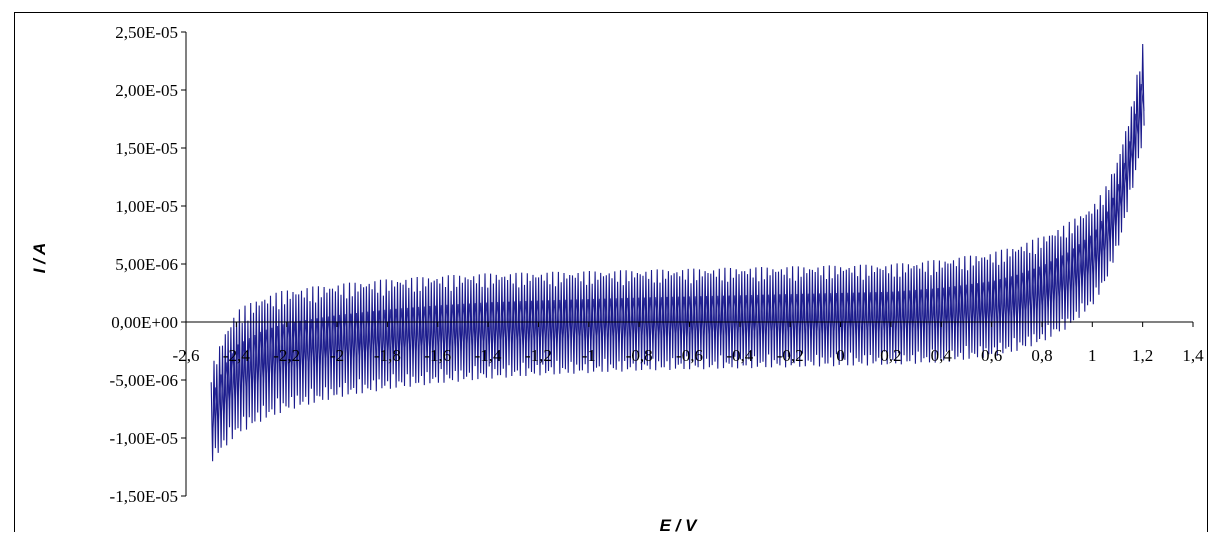 Image resolution: width=1216 pixels, height=536 pixels. I want to click on y-tick-label: -1,00E-05, so click(144, 438).